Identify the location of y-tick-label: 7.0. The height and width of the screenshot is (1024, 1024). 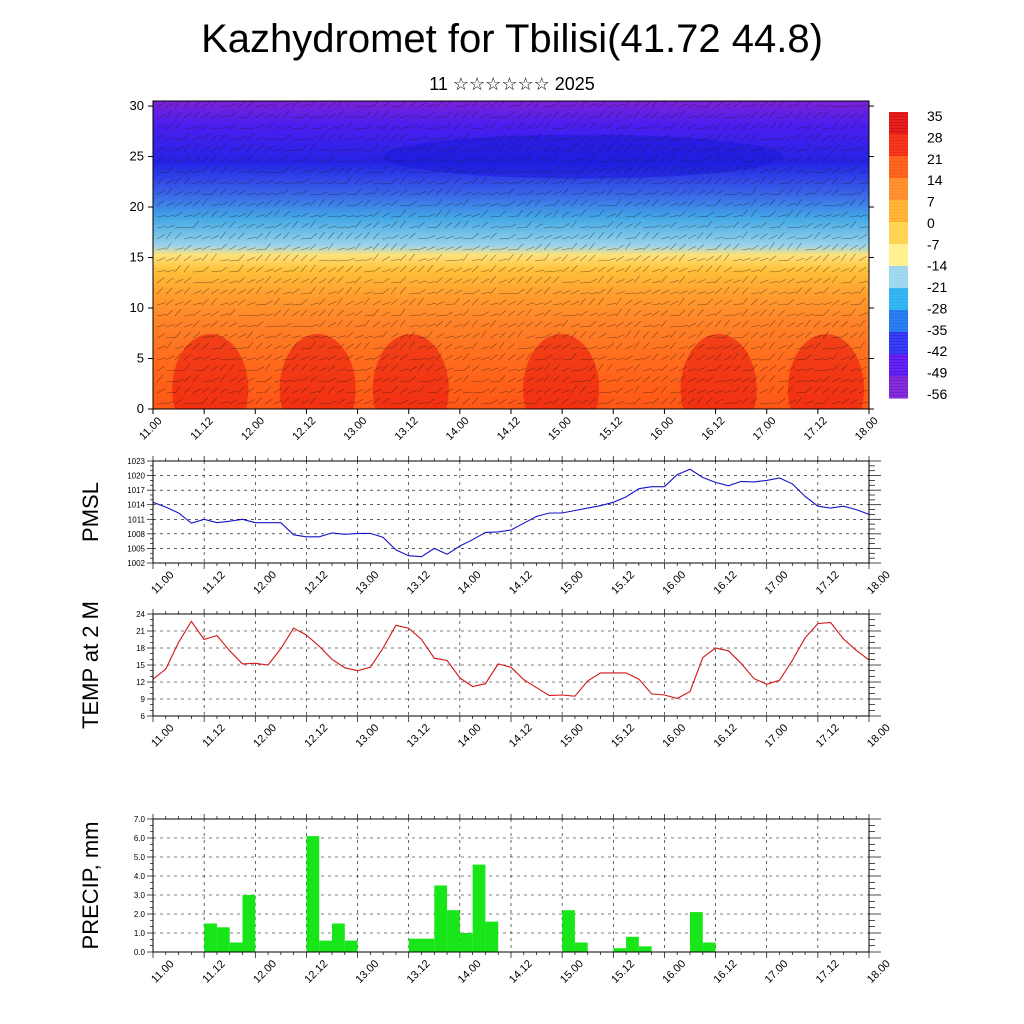
(140, 819).